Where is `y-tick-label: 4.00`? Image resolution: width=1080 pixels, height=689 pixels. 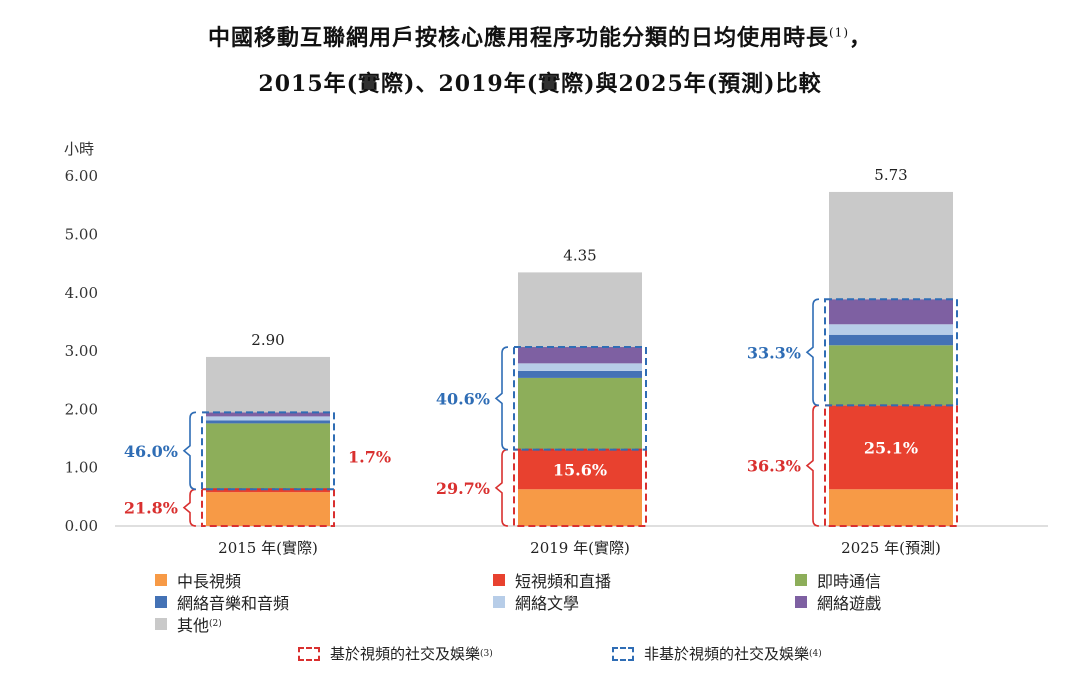
y-tick-label: 4.00 is located at coordinates (81, 293).